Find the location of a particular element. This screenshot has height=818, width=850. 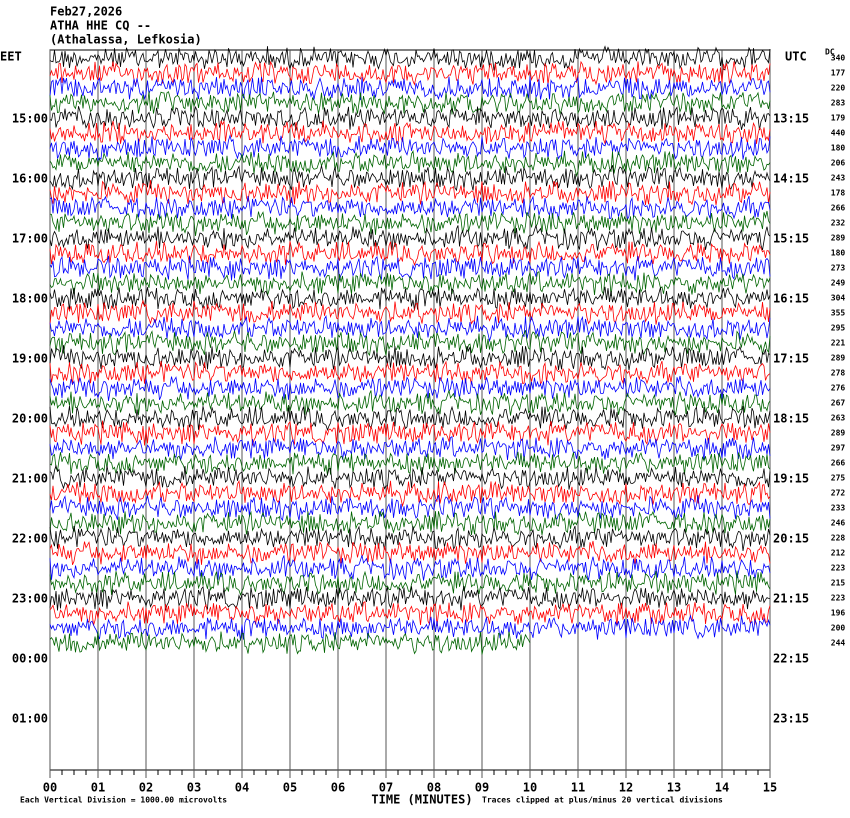

left-time: 00:00 is located at coordinates (30, 659).